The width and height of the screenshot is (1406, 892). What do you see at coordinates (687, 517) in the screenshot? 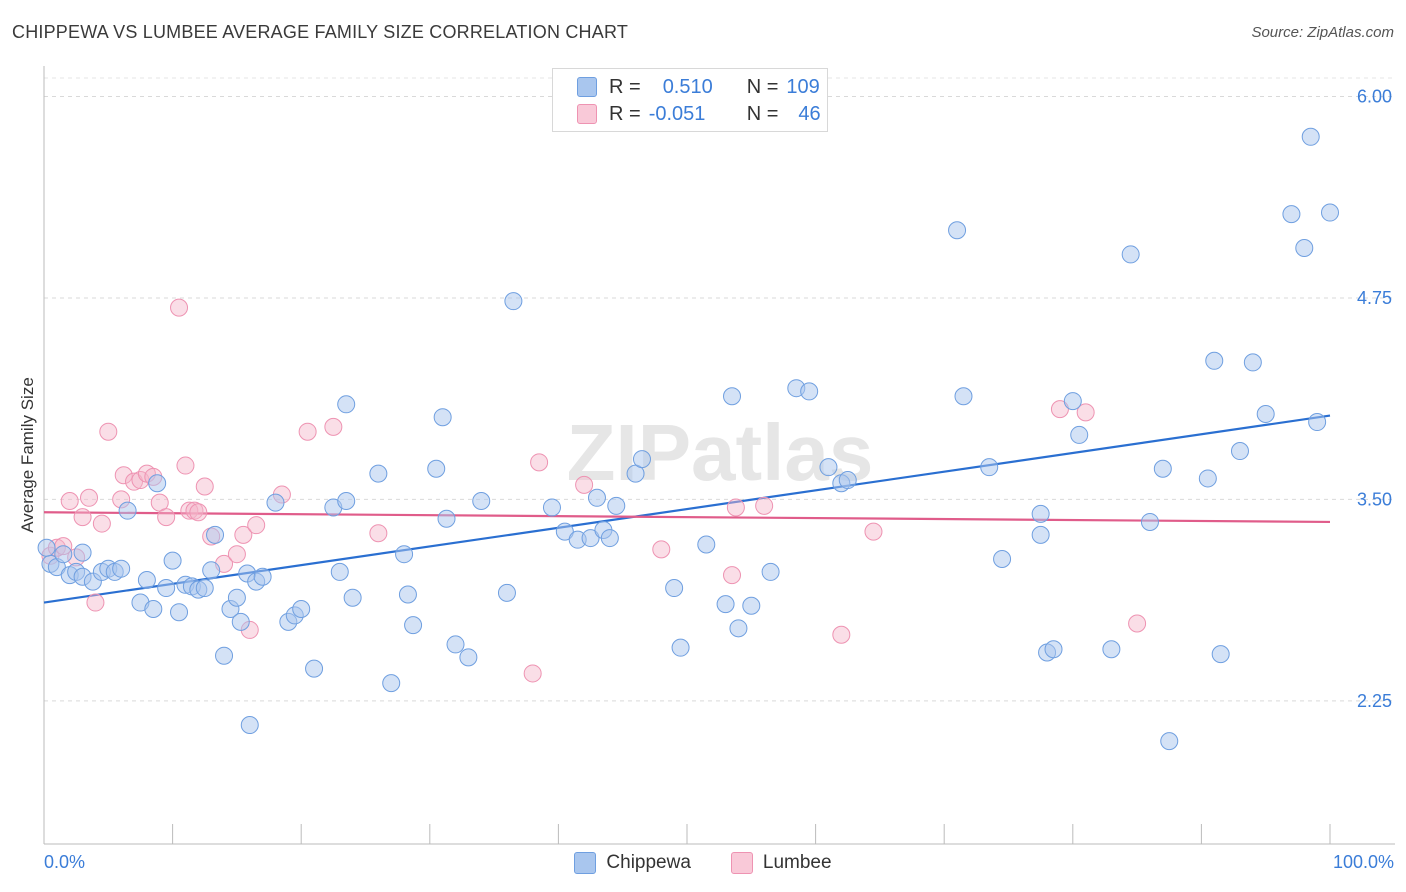
I see `trend-line-lumbee` at bounding box center [687, 517].